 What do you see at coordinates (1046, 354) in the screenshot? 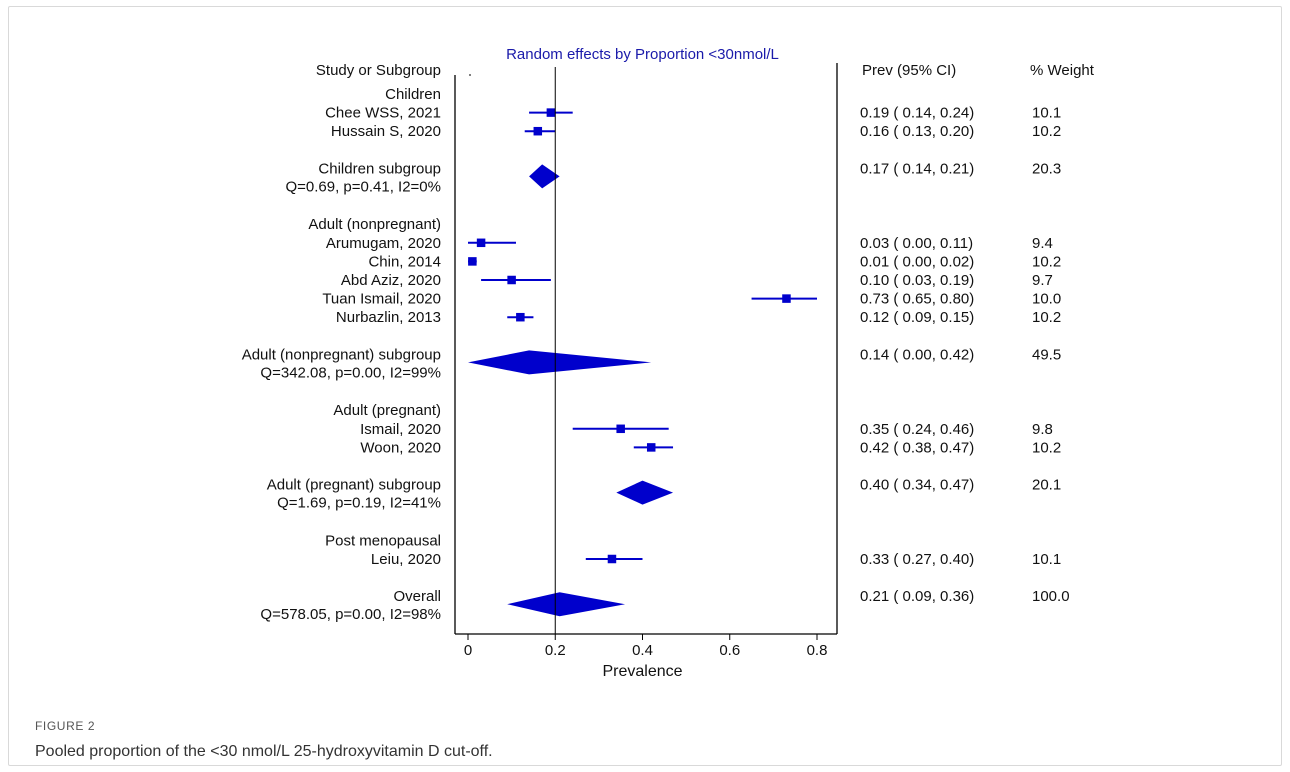
I see `subgroup-weight-text: 49.5` at bounding box center [1046, 354].